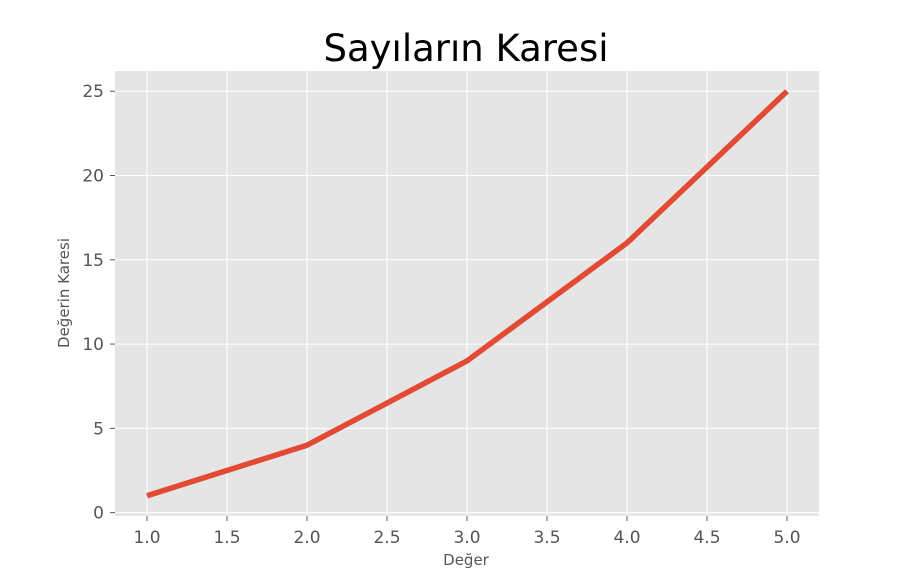  What do you see at coordinates (226, 538) in the screenshot?
I see `x-tick-label: 1.5` at bounding box center [226, 538].